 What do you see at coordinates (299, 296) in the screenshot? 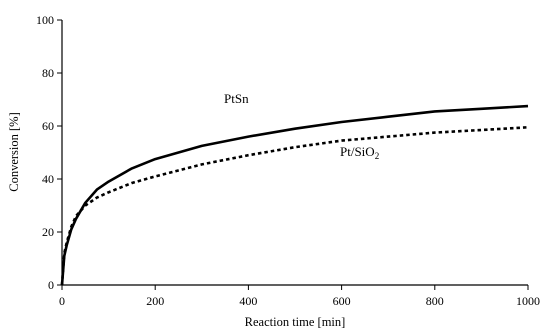
I see `x-ticks: 0 200 400 600 800 1000` at bounding box center [299, 296].